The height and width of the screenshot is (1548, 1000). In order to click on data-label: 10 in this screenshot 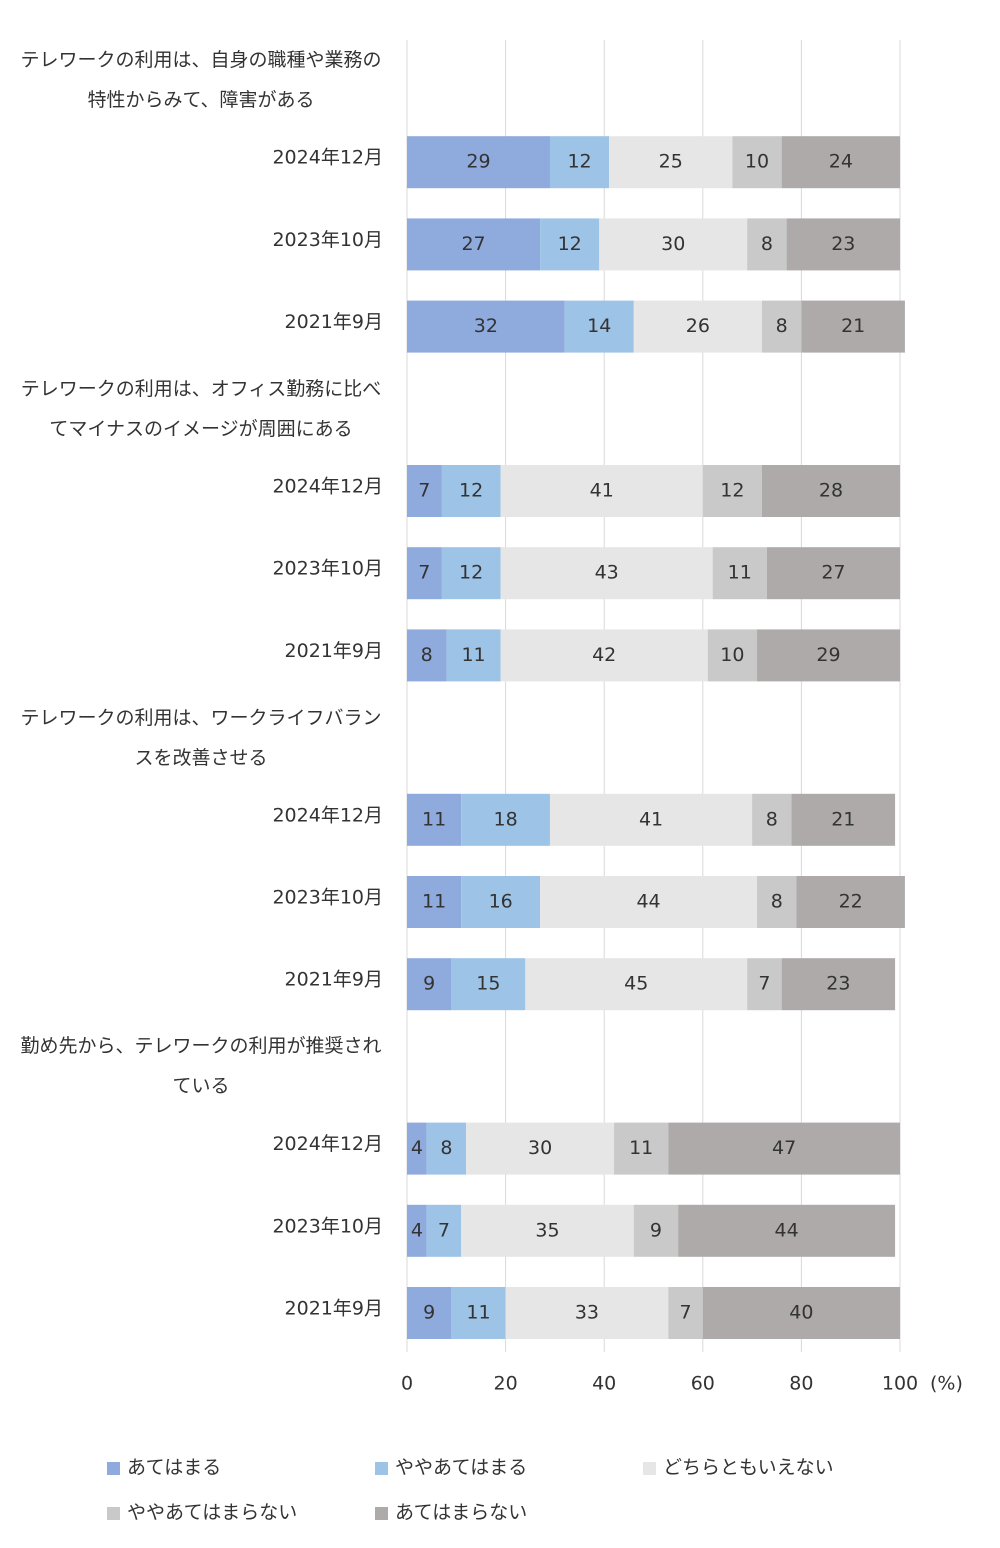, I will do `click(757, 162)`.